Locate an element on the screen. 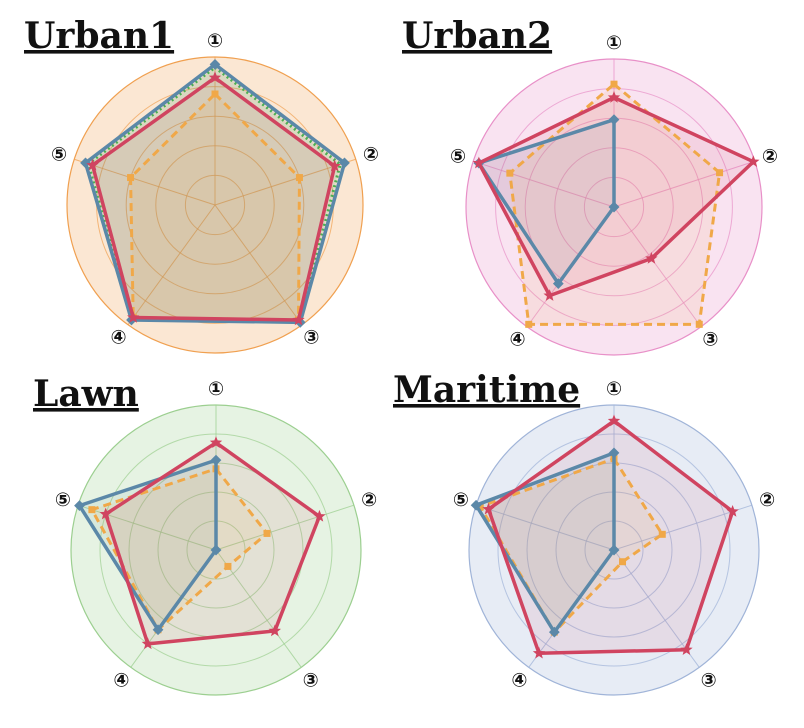 The width and height of the screenshot is (804, 728). panel-title: Maritime is located at coordinates (486, 390).